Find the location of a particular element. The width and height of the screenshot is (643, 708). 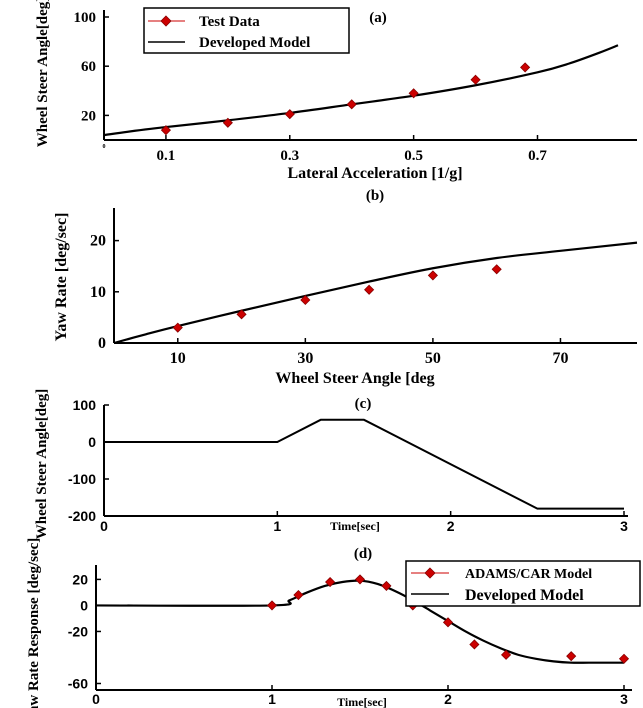

panel-b-x-tick-label: 30 is located at coordinates (305, 358).